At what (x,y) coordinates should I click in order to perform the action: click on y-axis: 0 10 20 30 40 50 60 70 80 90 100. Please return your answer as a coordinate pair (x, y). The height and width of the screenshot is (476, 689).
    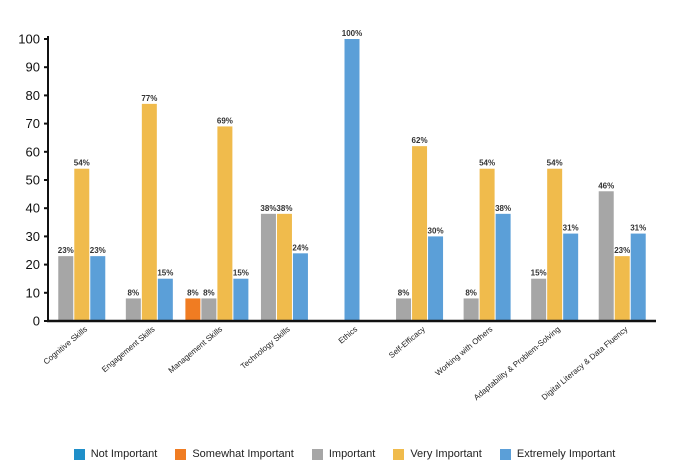
    Looking at the image, I should click on (33, 180).